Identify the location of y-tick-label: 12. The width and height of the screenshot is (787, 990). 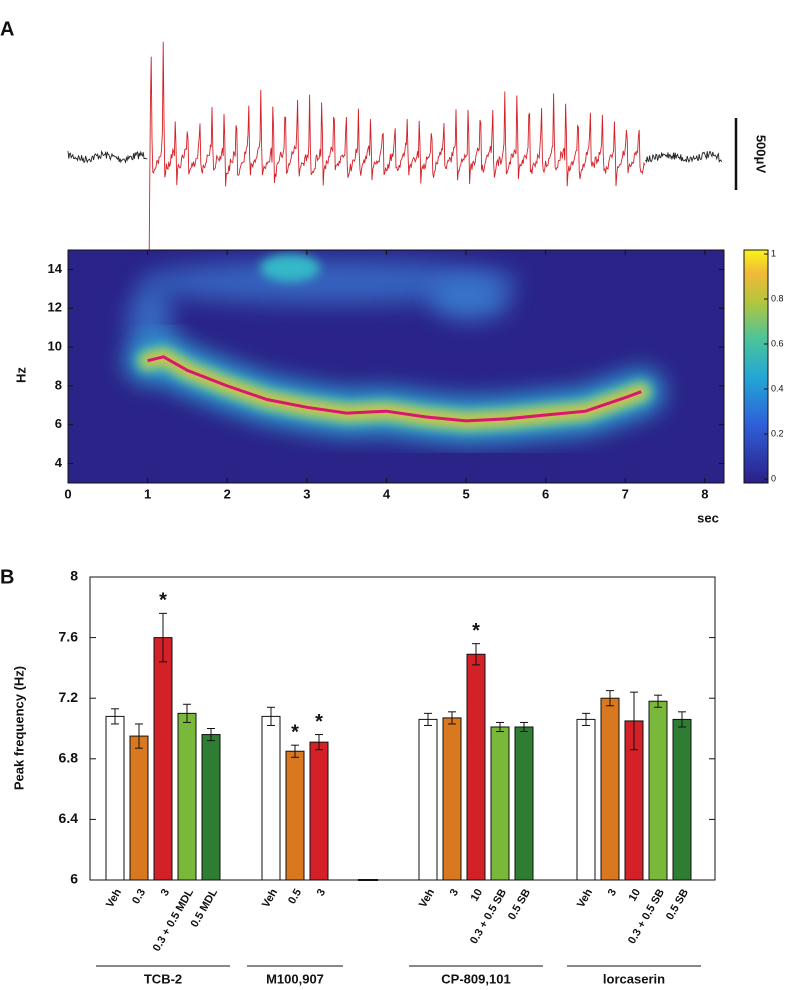
(55, 307).